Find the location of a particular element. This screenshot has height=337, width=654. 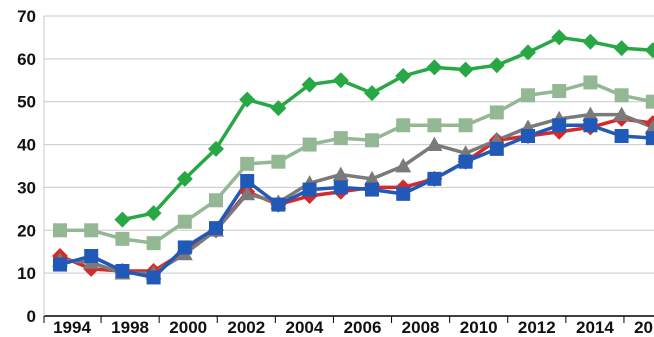

x-tick-label: 1998 is located at coordinates (130, 327).